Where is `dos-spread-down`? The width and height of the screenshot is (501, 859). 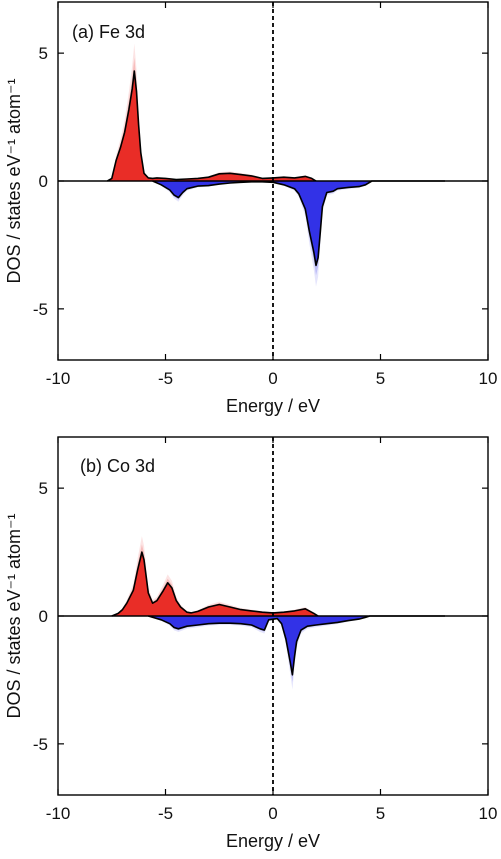
dos-spread-down is located at coordinates (298, 234).